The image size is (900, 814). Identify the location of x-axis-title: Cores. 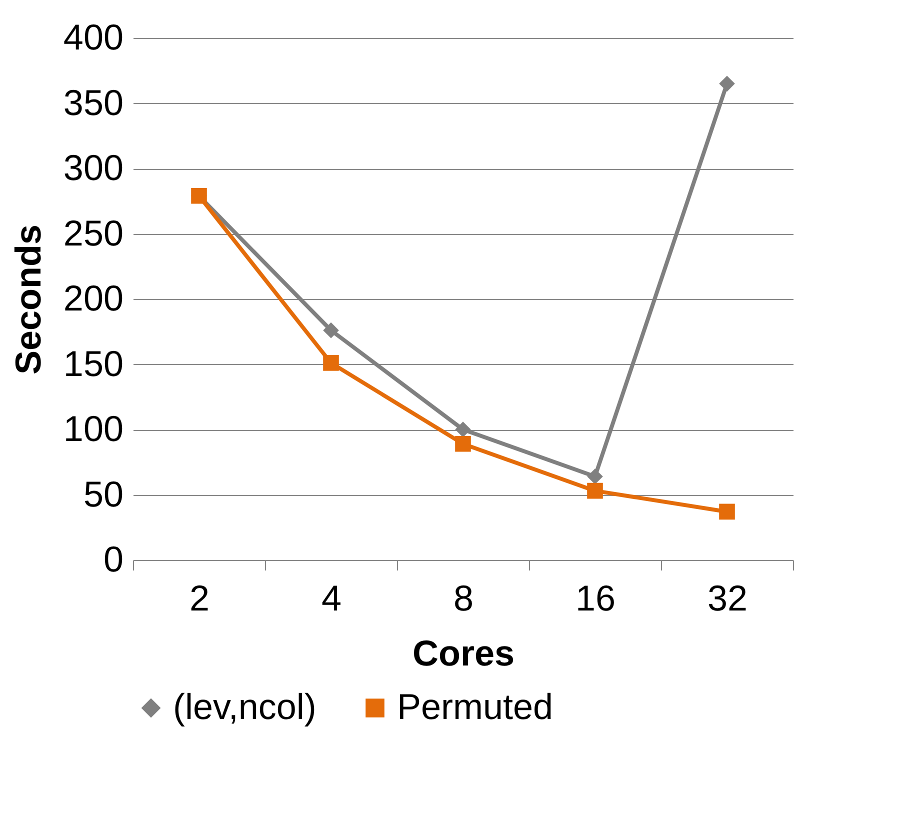
(463, 653).